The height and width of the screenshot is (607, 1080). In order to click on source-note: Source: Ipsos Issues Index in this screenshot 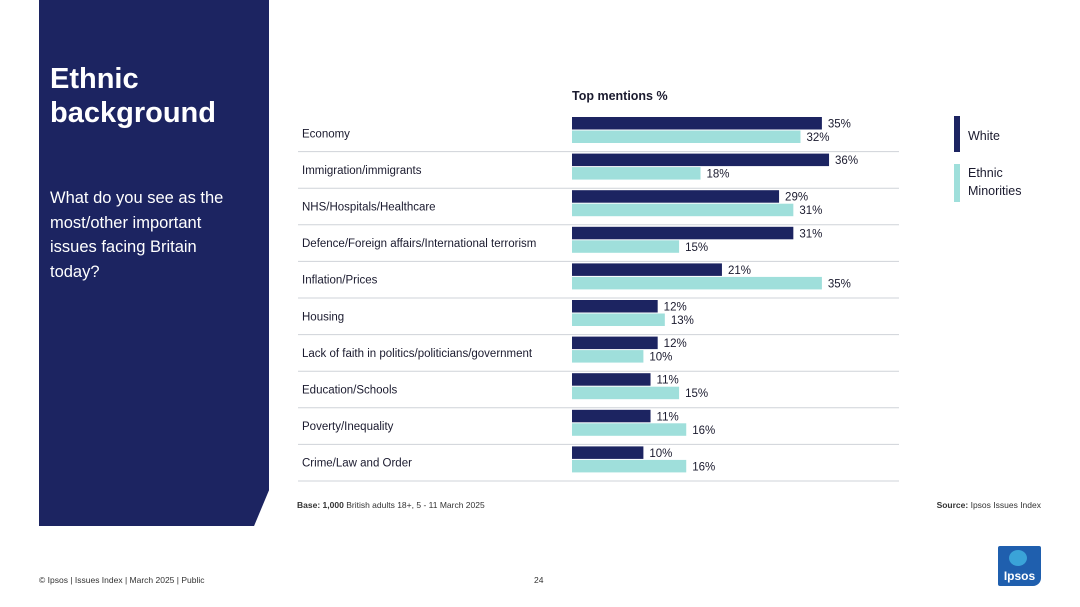, I will do `click(989, 505)`.